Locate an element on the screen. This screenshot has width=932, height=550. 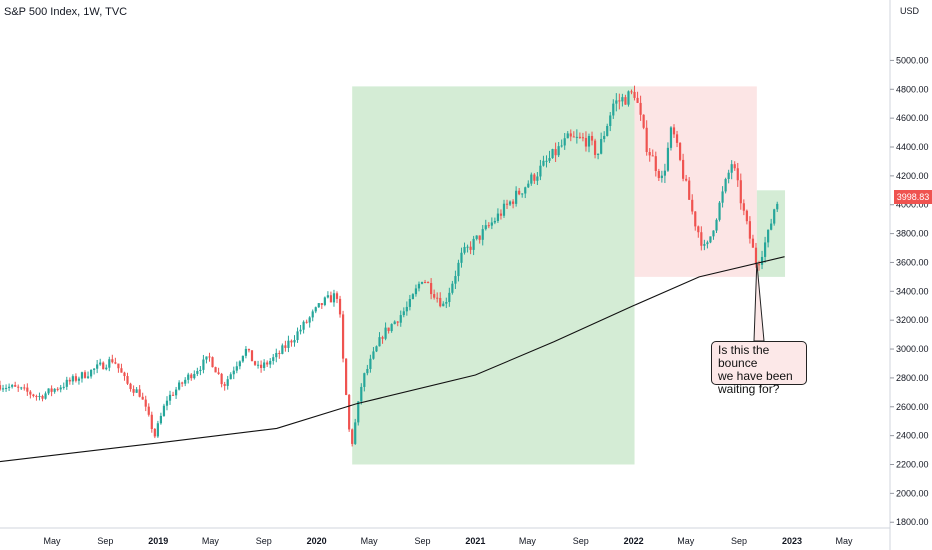
price-tick-label: 5000.00 is located at coordinates (912, 60).